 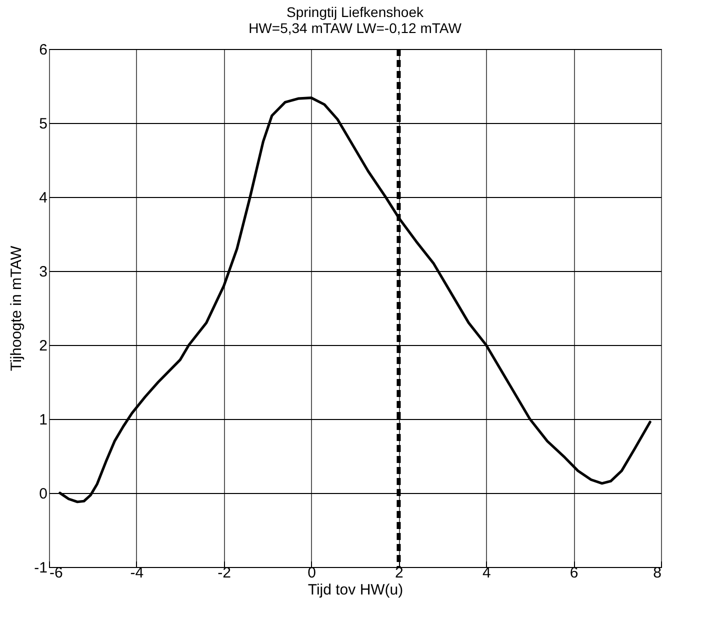 I want to click on y-tick-label: -1, so click(x=41, y=568).